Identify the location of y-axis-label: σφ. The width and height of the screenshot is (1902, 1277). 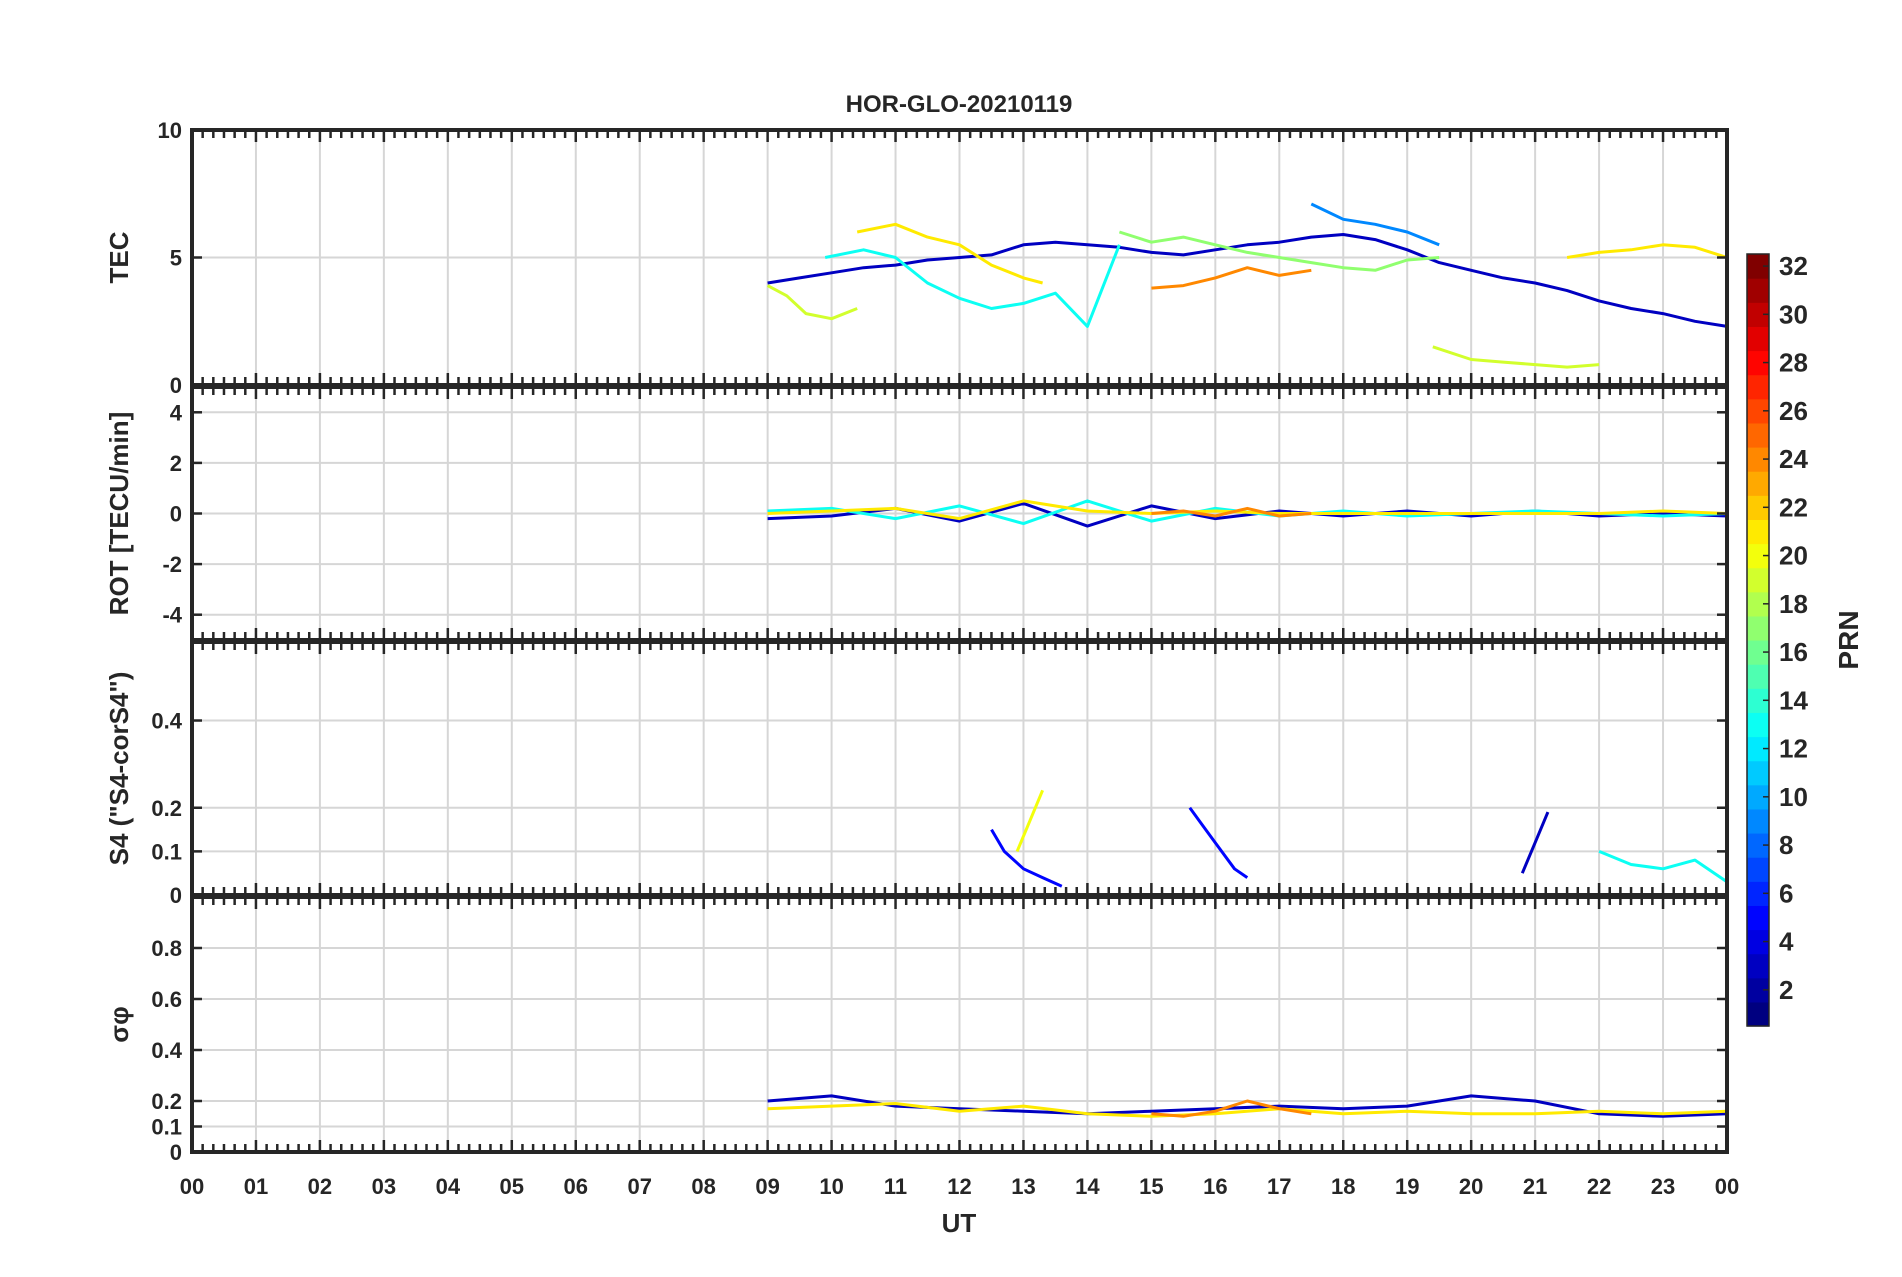
(119, 1024).